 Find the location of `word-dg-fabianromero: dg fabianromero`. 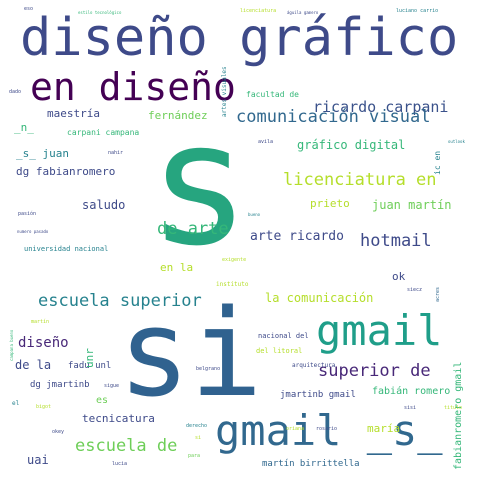

word-dg-fabianromero: dg fabianromero is located at coordinates (66, 171).